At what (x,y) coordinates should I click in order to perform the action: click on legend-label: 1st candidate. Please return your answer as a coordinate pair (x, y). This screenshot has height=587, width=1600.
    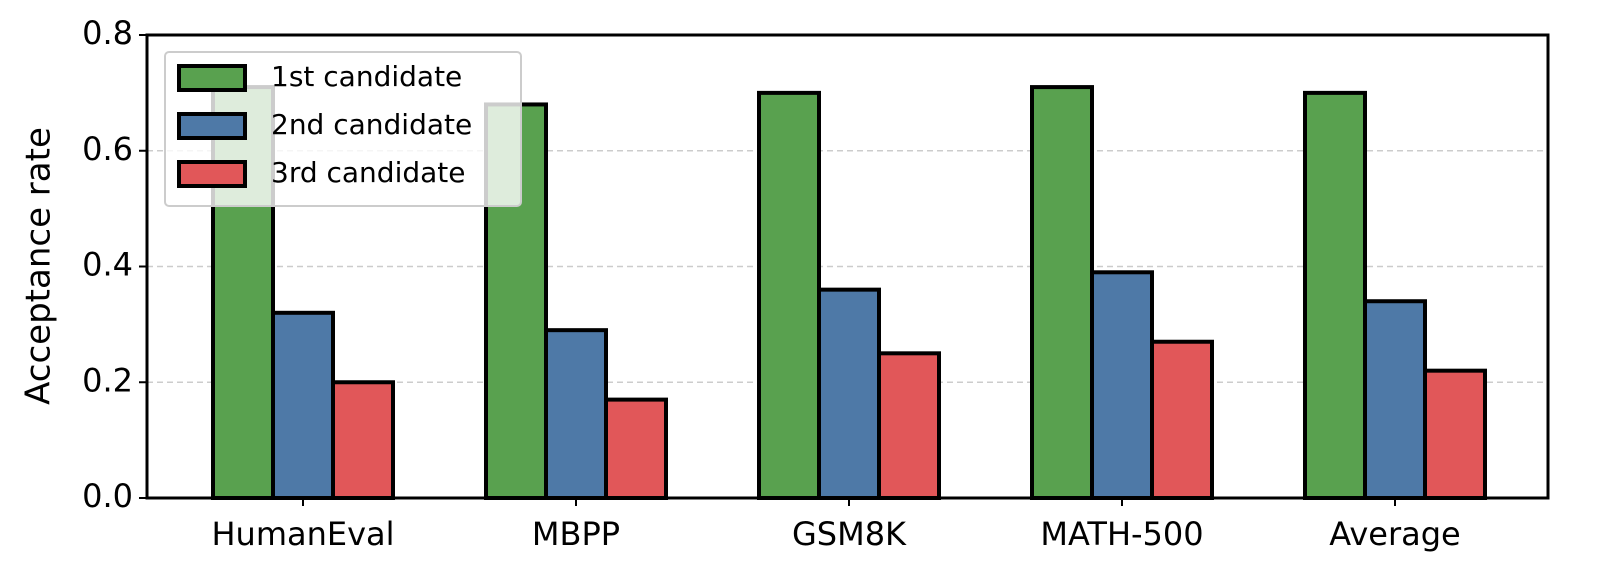
    Looking at the image, I should click on (366, 76).